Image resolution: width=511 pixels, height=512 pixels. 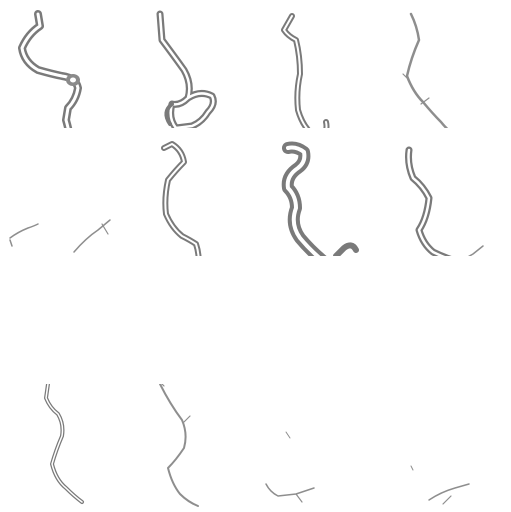 I want to click on panel-r4-c4, so click(x=447, y=448).